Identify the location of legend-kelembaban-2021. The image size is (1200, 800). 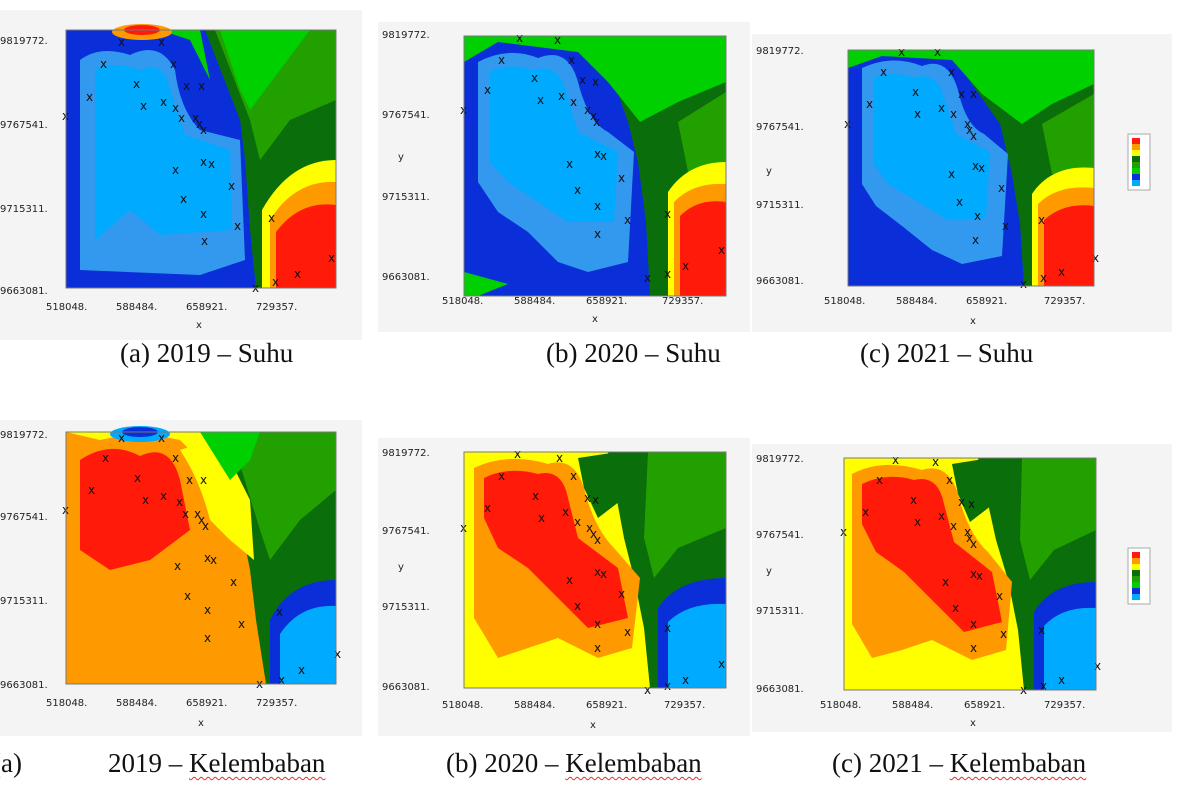
(1139, 576).